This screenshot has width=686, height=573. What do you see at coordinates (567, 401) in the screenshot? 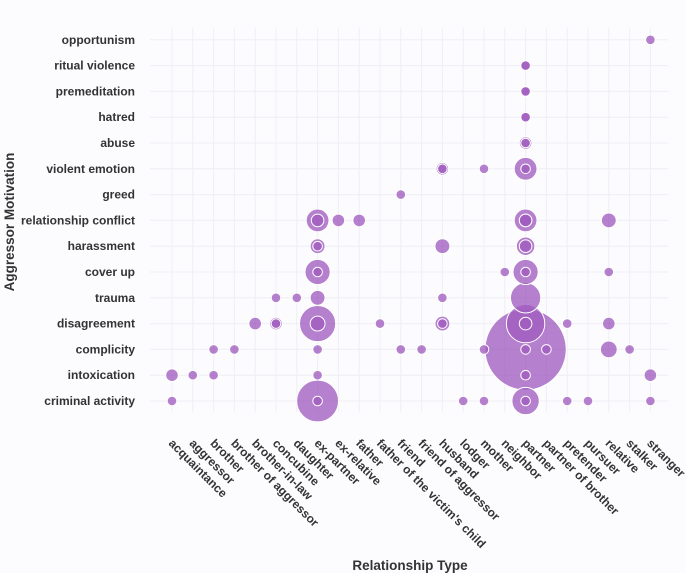
I see `bubble: pretender / criminal activity: 1` at bounding box center [567, 401].